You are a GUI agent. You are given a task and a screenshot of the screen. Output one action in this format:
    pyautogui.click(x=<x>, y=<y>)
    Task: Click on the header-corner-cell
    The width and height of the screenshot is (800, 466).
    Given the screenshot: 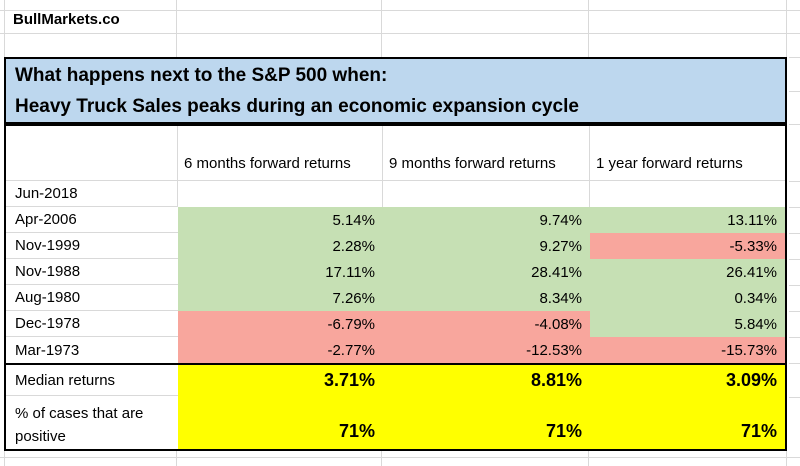 What is the action you would take?
    pyautogui.click(x=92, y=153)
    